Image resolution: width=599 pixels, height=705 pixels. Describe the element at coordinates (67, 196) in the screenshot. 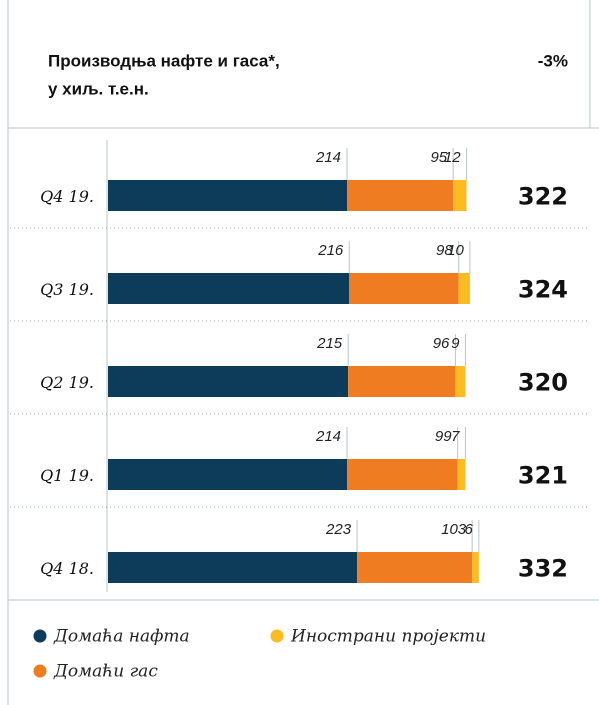

I see `category-label: Q4 19.` at that location.